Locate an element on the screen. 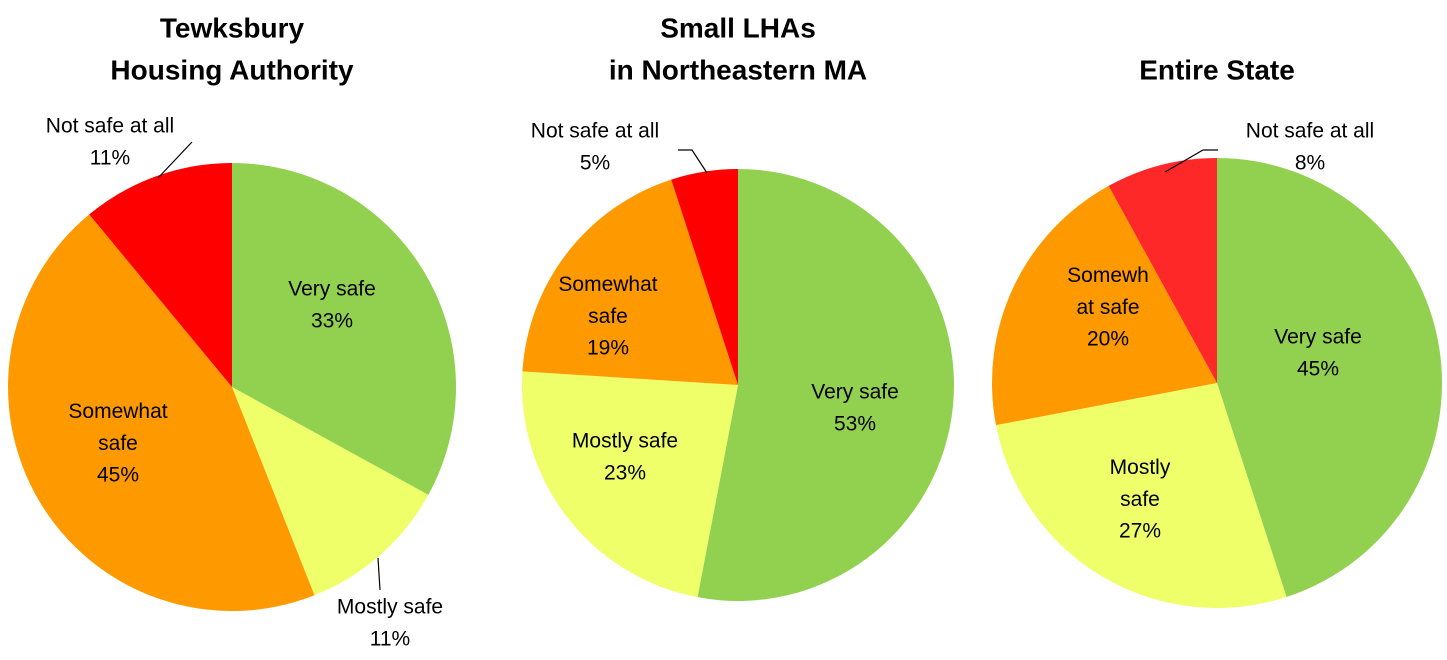 This screenshot has height=660, width=1447. slice-label: Somewh at safe is located at coordinates (1108, 291).